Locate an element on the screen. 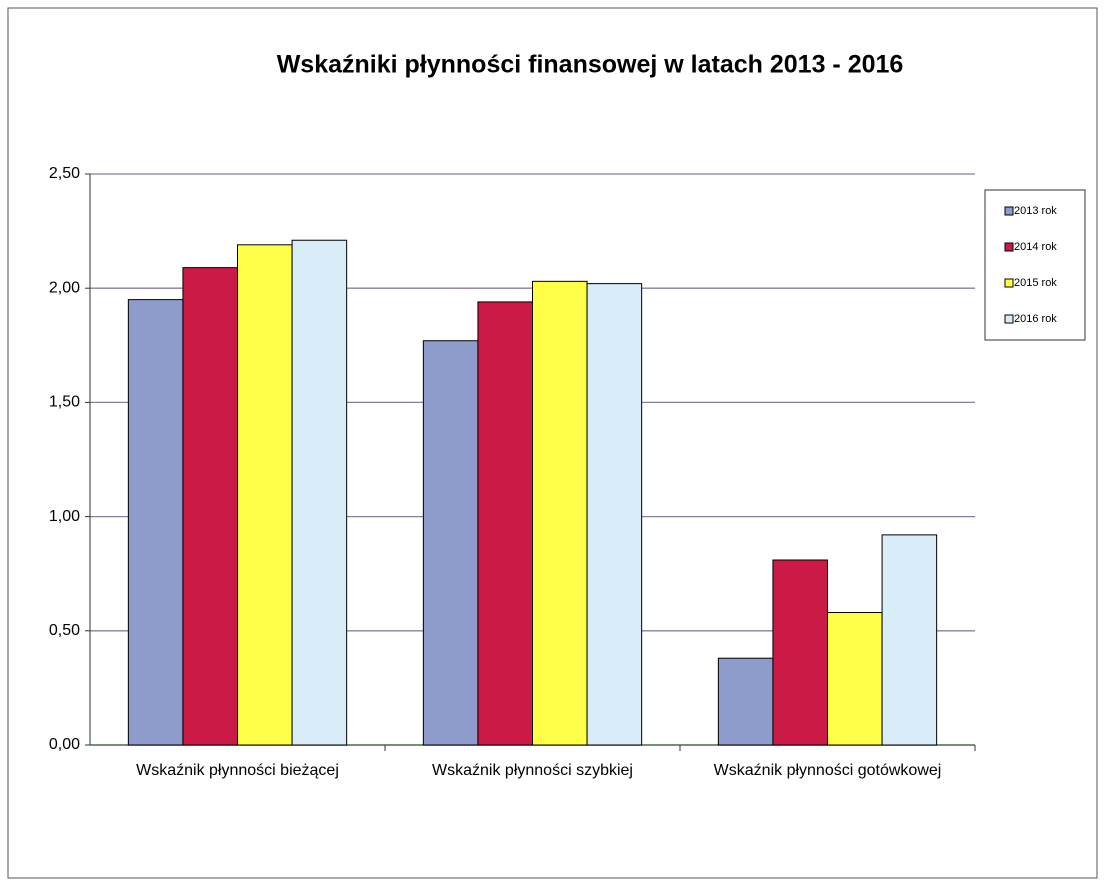 The height and width of the screenshot is (886, 1105). legend-box is located at coordinates (1035, 265).